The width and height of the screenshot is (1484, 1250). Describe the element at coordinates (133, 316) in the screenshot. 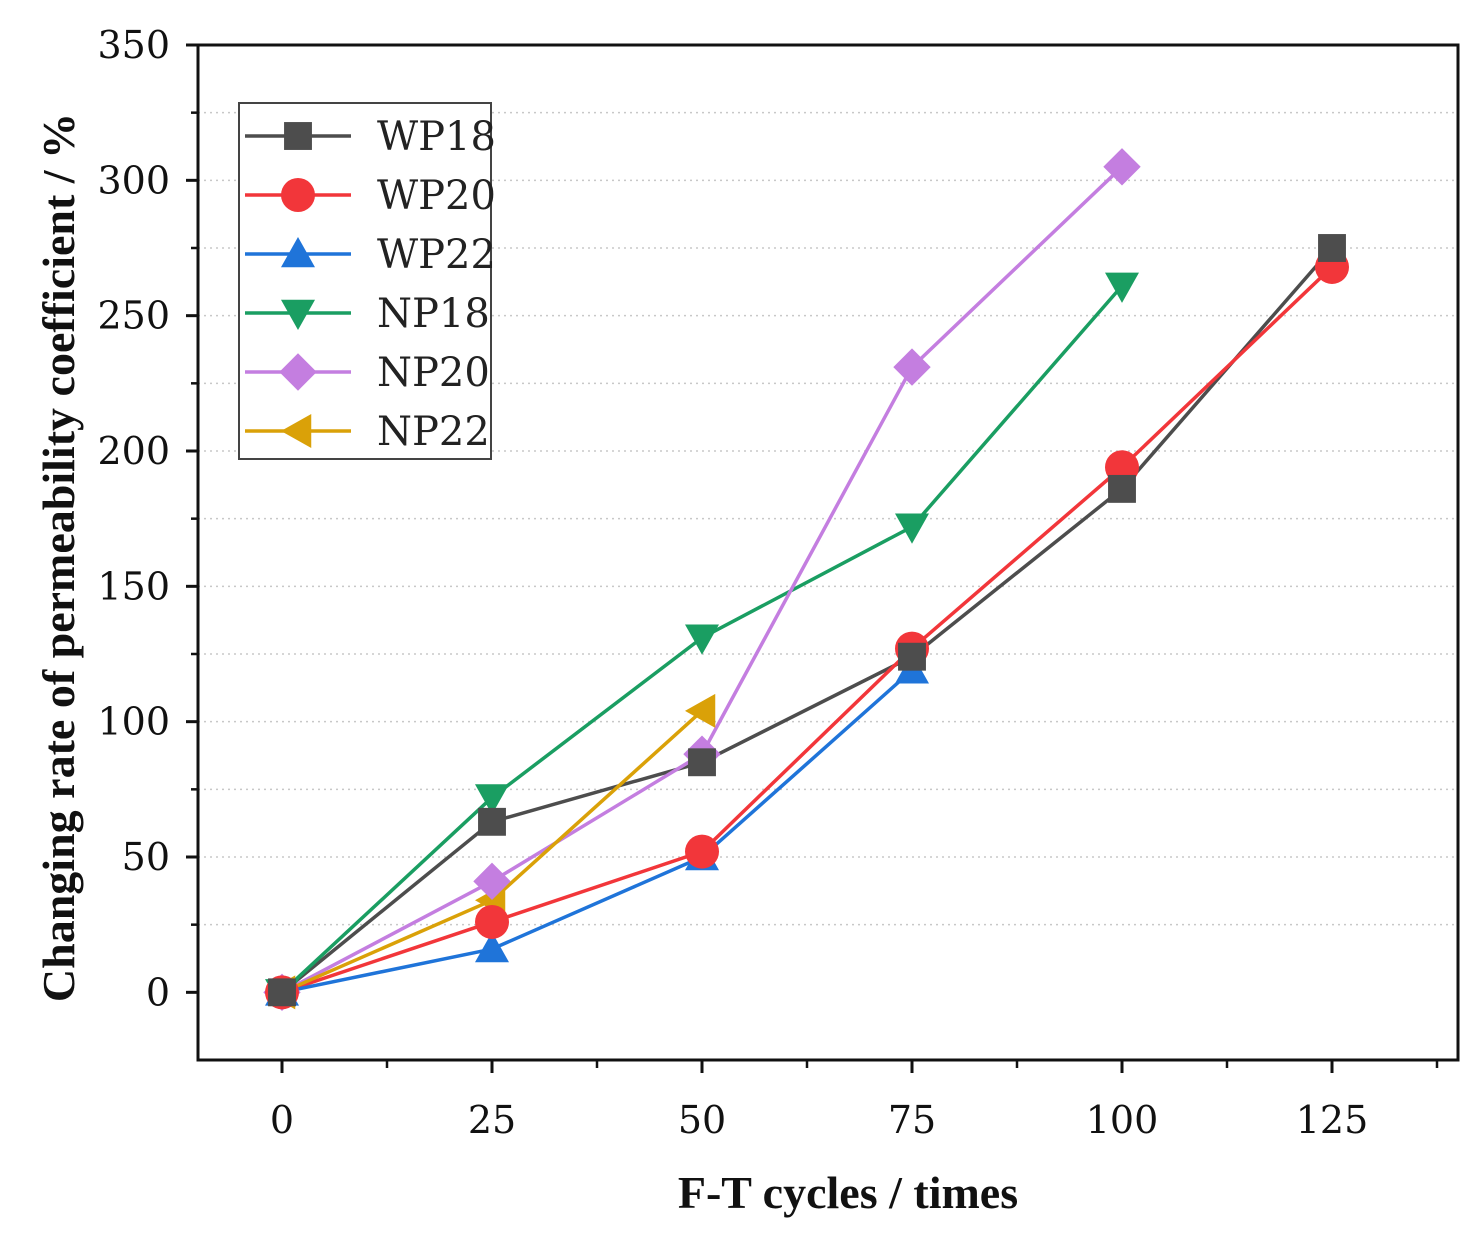

I see `y-tick-label: 250` at that location.